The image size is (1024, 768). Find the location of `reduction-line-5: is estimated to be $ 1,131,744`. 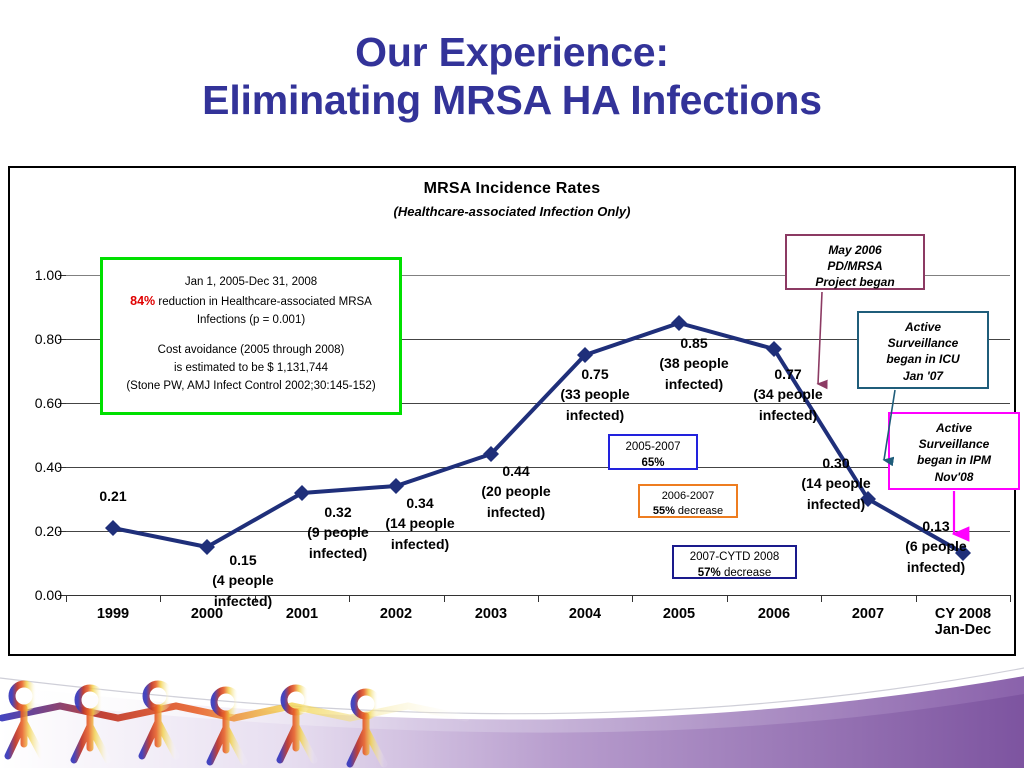

reduction-line-5: is estimated to be $ 1,131,744 is located at coordinates (251, 368).